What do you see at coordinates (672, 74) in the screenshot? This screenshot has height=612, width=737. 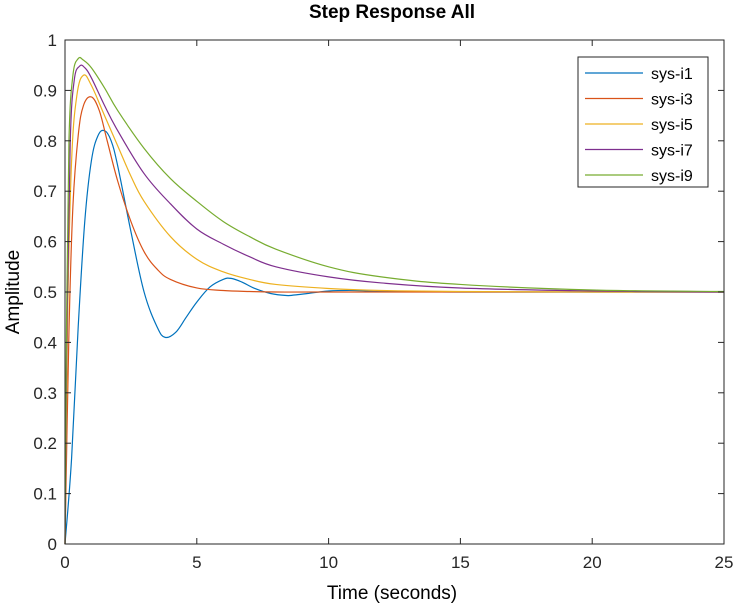 I see `legend-label-sys-i1: sys-i1` at bounding box center [672, 74].